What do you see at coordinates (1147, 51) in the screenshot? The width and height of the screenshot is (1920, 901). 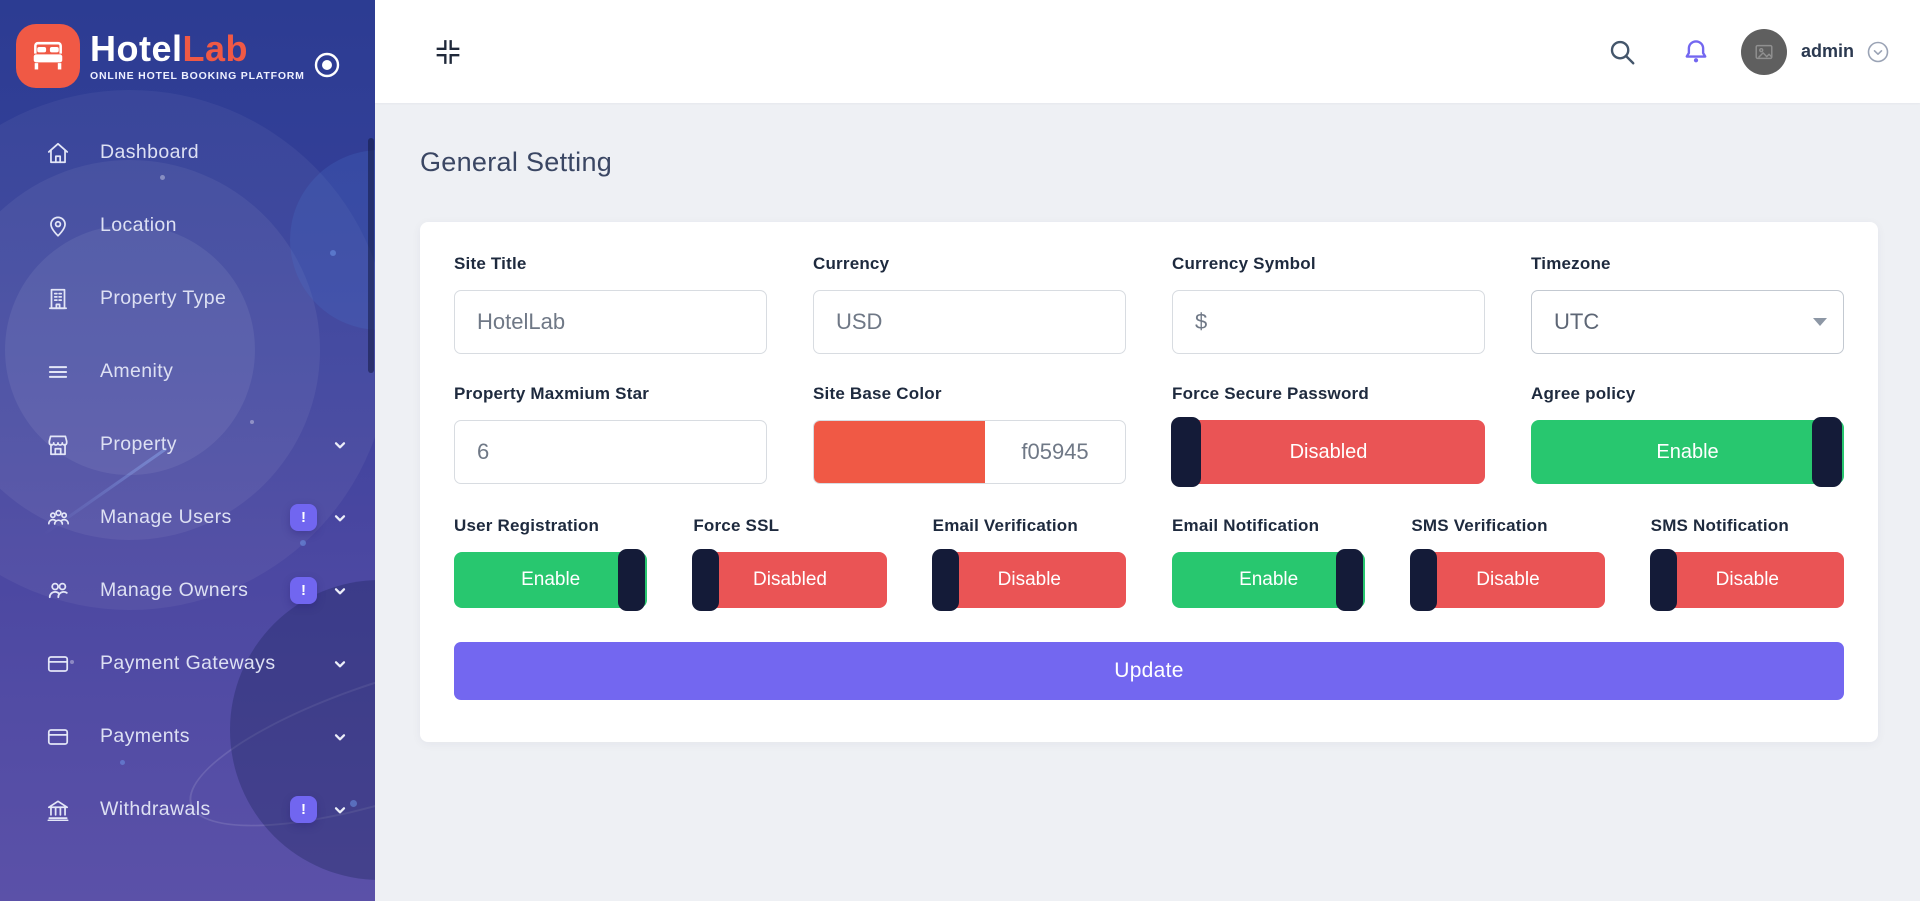 I see `top-header: admin` at bounding box center [1147, 51].